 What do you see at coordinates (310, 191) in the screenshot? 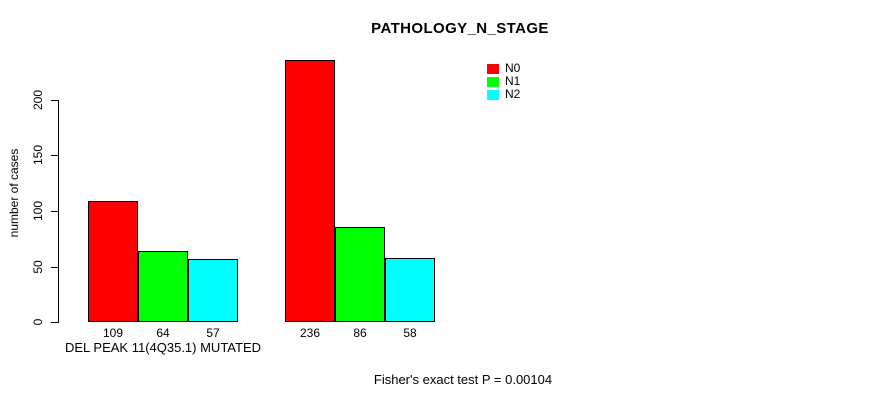
I see `bar-n0-group2` at bounding box center [310, 191].